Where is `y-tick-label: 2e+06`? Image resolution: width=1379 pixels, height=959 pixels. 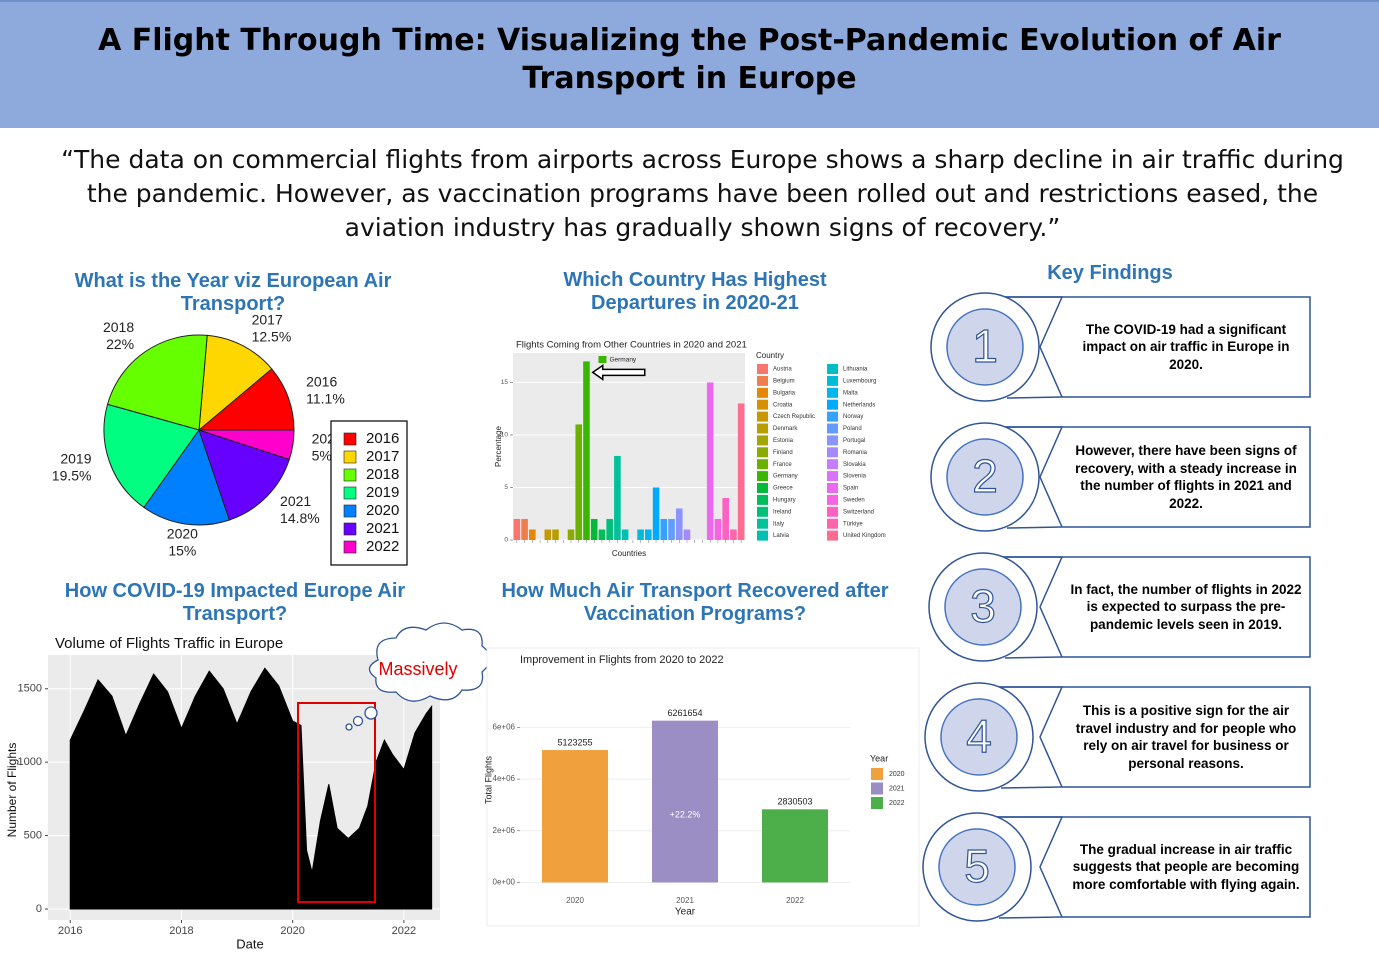 y-tick-label: 2e+06 is located at coordinates (504, 830).